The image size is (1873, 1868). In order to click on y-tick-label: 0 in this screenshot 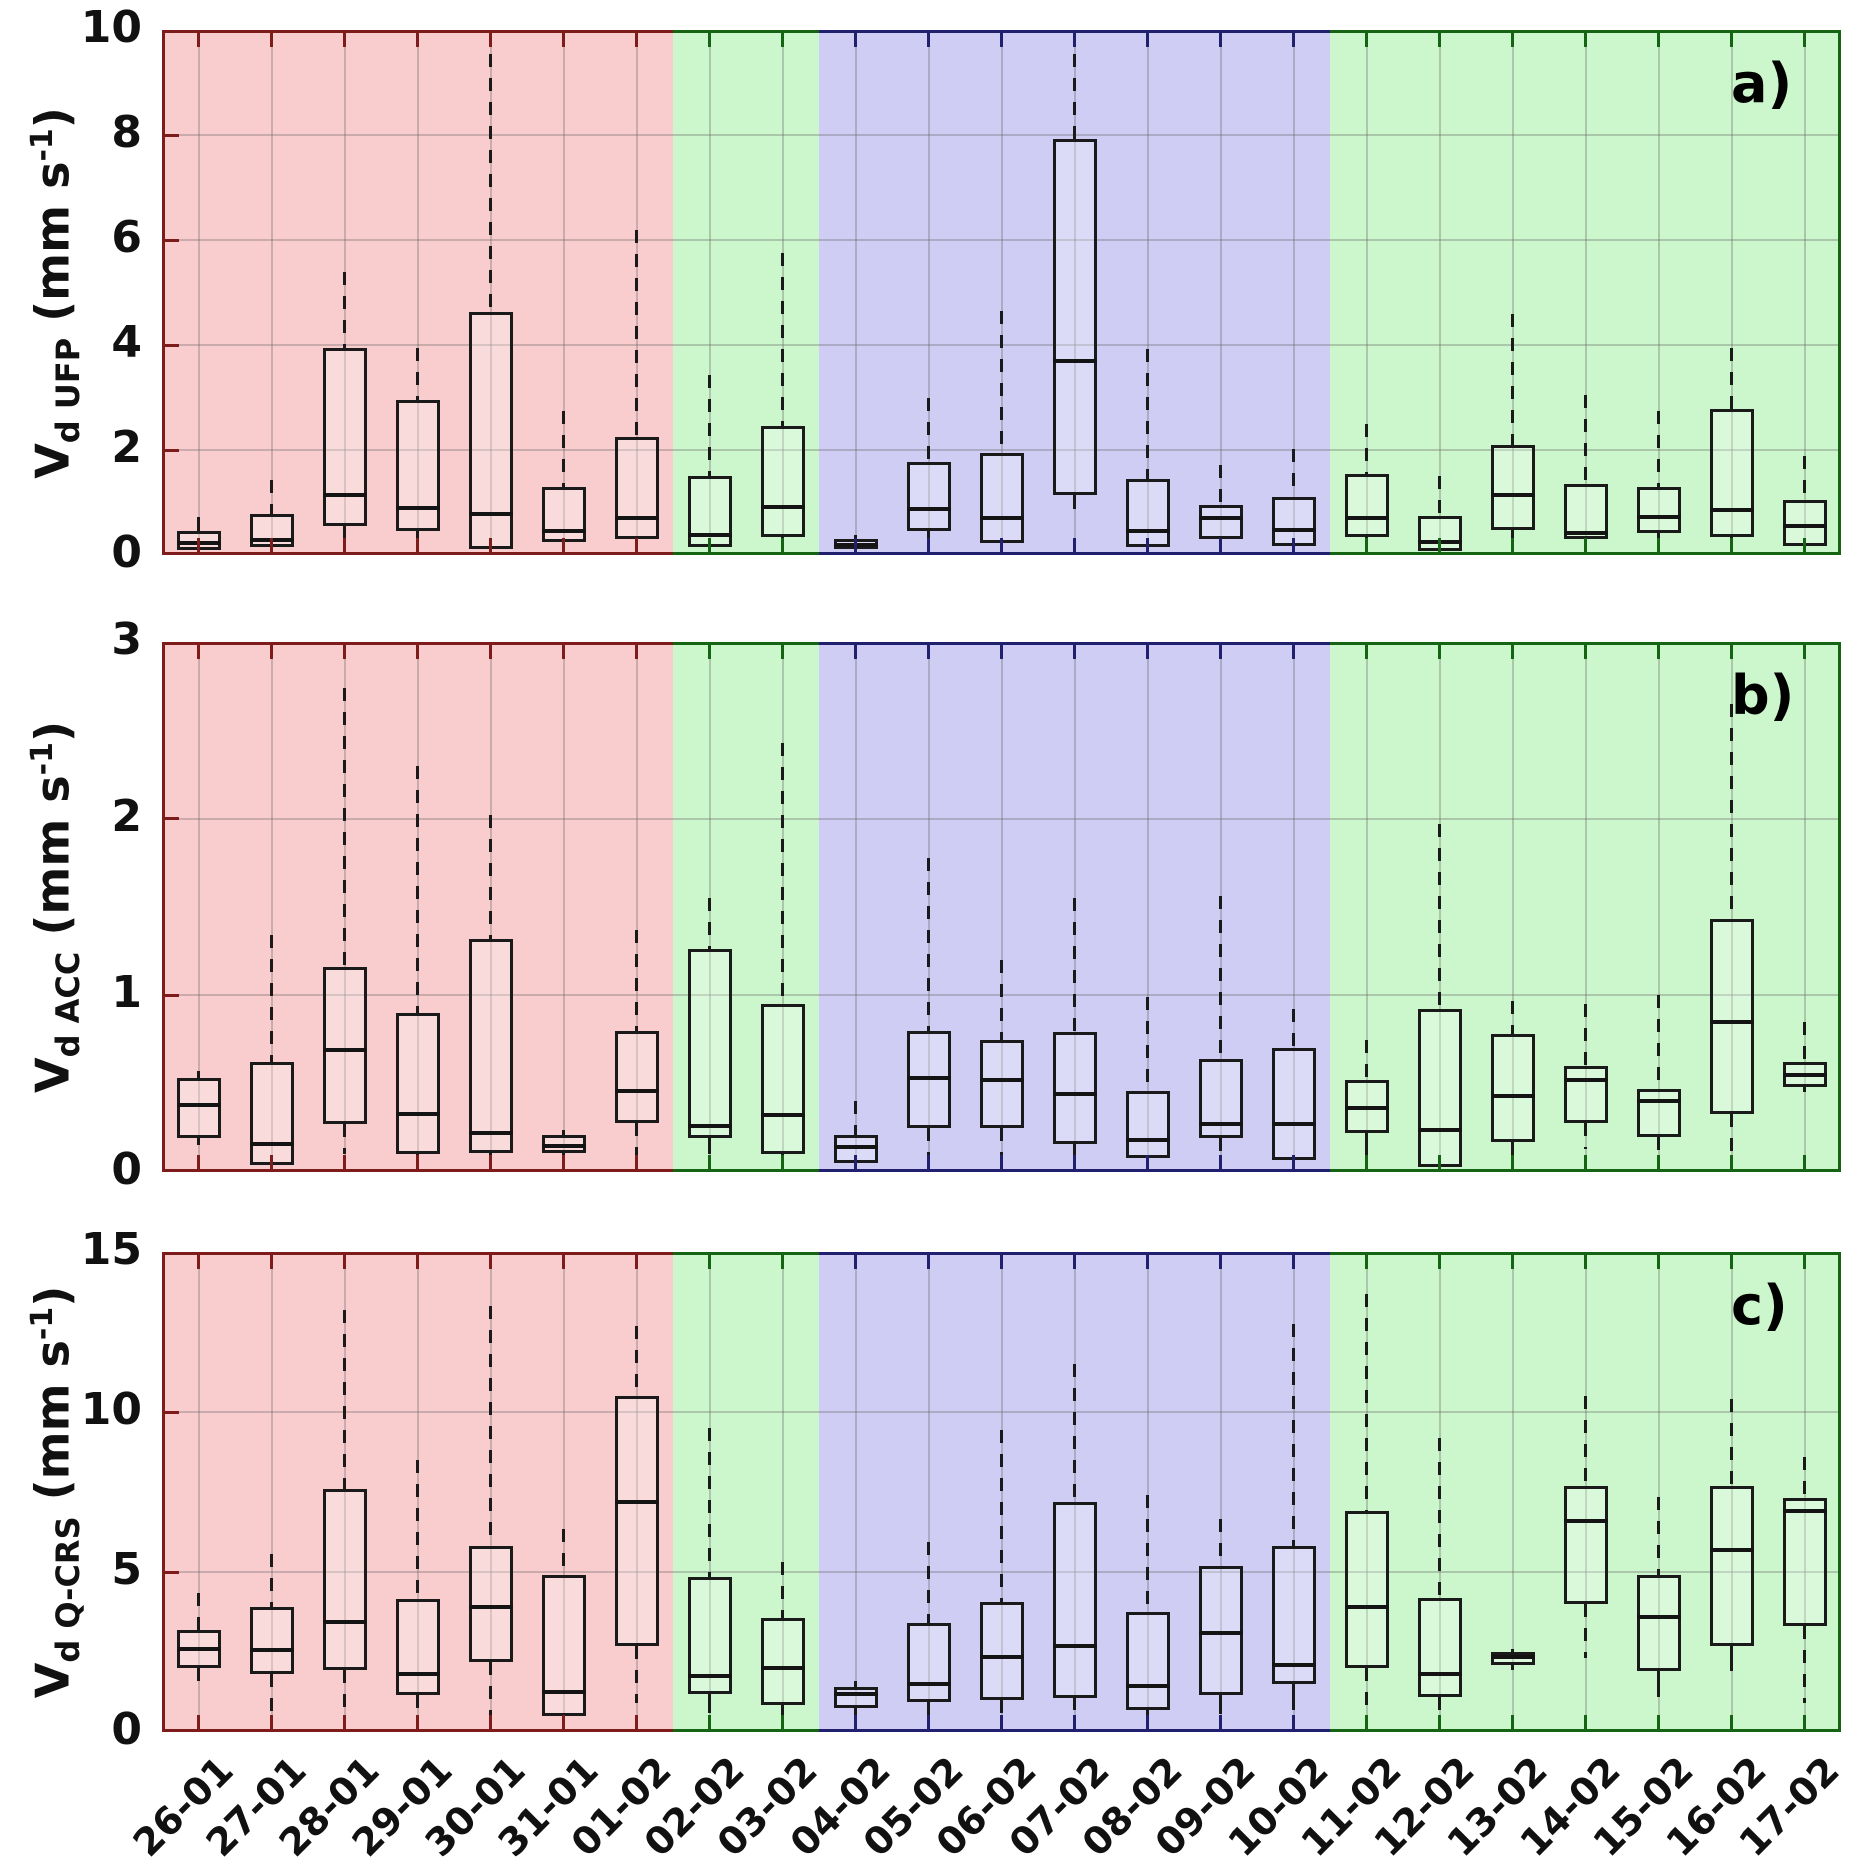, I will do `click(126, 552)`.